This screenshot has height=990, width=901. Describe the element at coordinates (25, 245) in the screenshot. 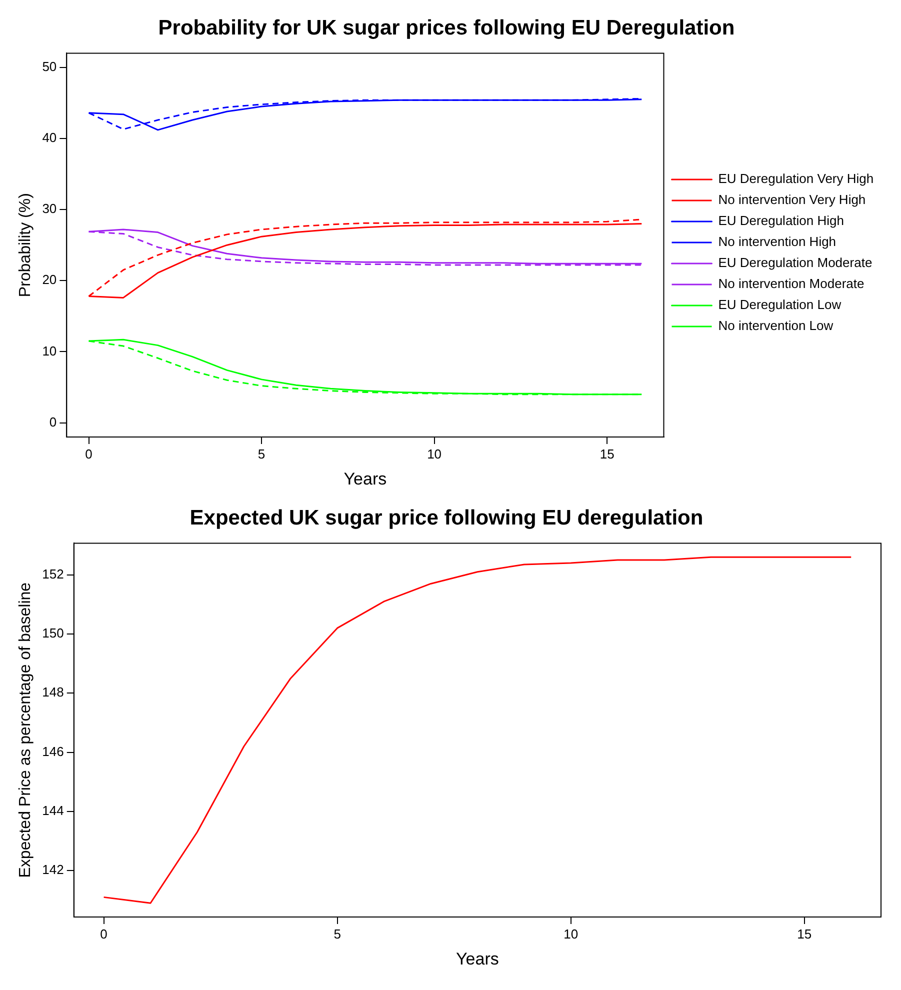

I see `y-axis-title: Probability (%)` at that location.